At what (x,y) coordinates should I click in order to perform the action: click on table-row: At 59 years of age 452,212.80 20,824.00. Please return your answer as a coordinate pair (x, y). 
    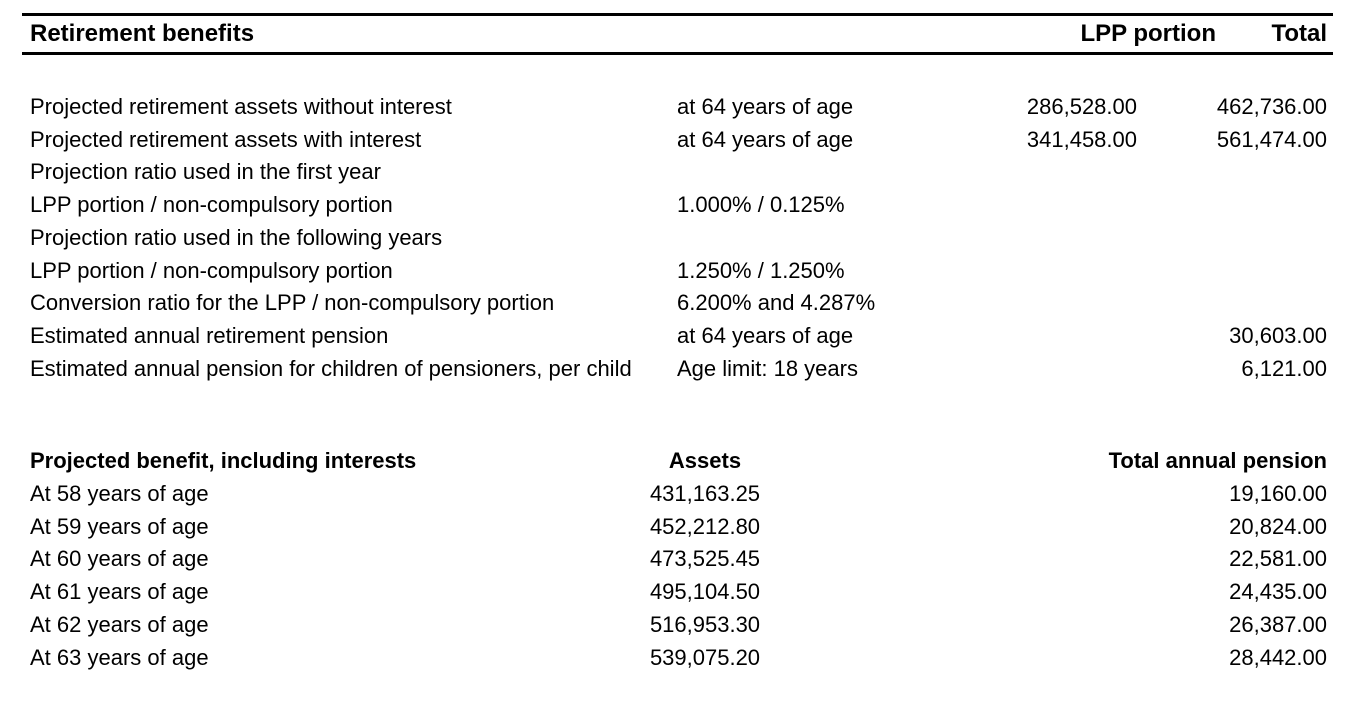
    Looking at the image, I should click on (678, 527).